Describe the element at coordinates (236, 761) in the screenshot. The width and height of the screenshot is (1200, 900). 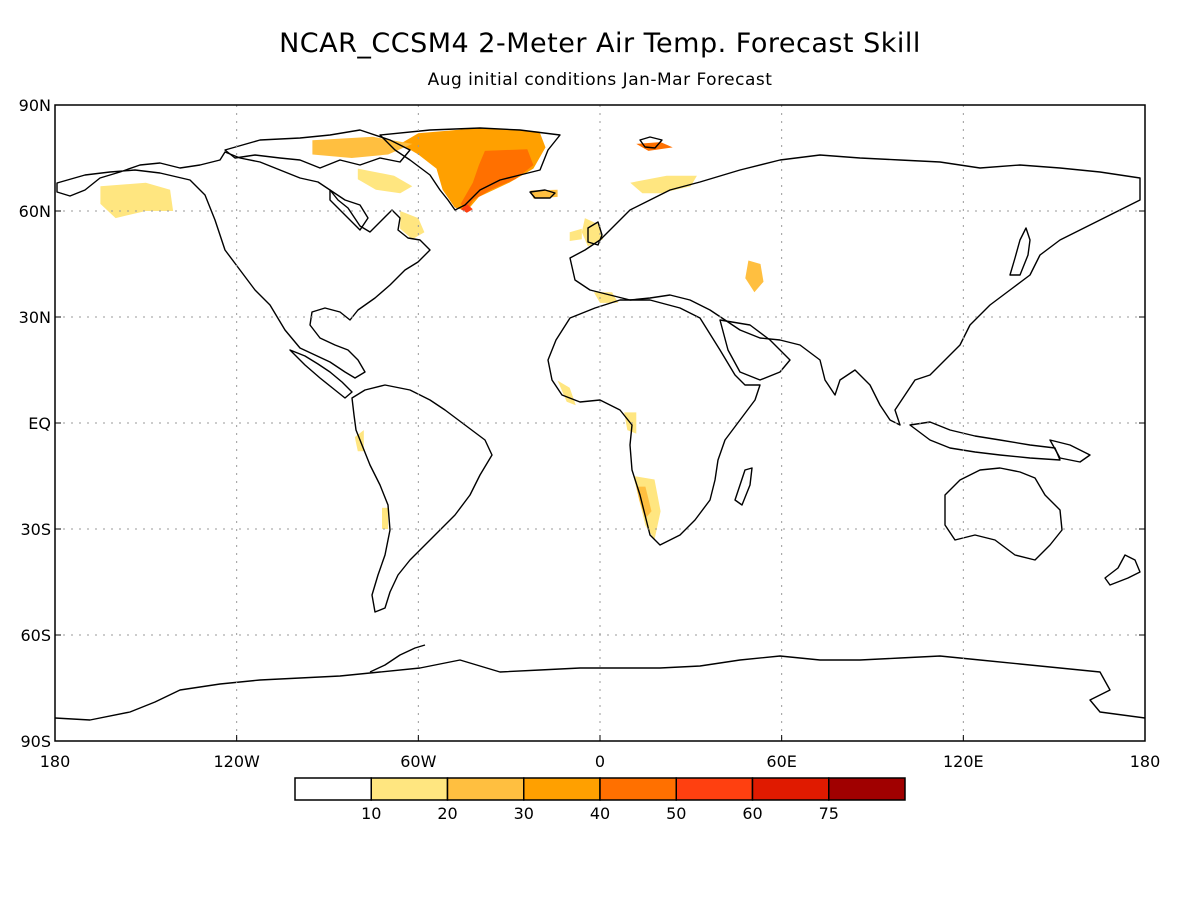
I see `lon-tick-label: 120W` at that location.